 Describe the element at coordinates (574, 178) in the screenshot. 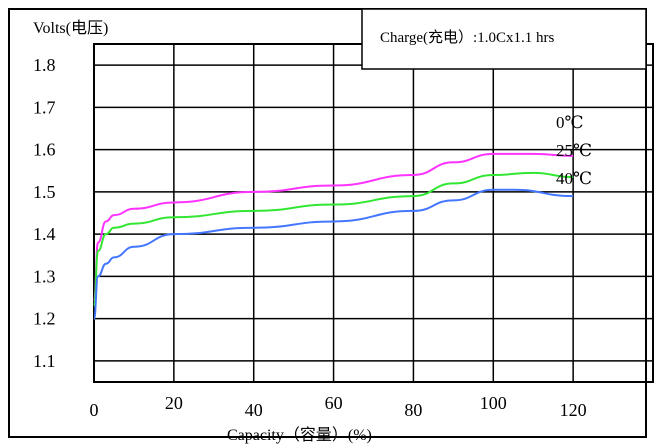

I see `series-label: 40℃` at that location.